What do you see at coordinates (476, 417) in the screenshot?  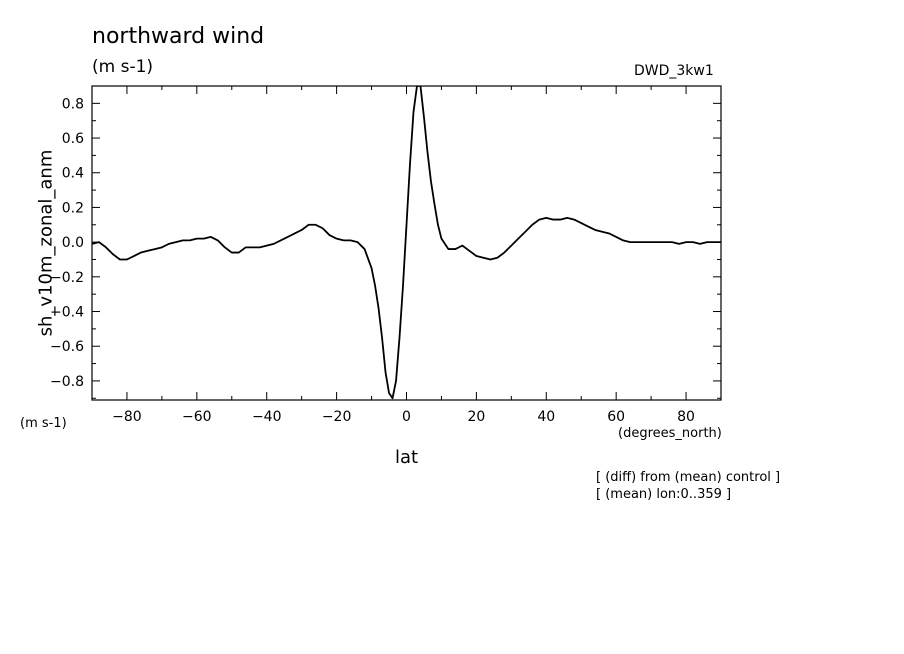 I see `x-tick-label: 20` at bounding box center [476, 417].